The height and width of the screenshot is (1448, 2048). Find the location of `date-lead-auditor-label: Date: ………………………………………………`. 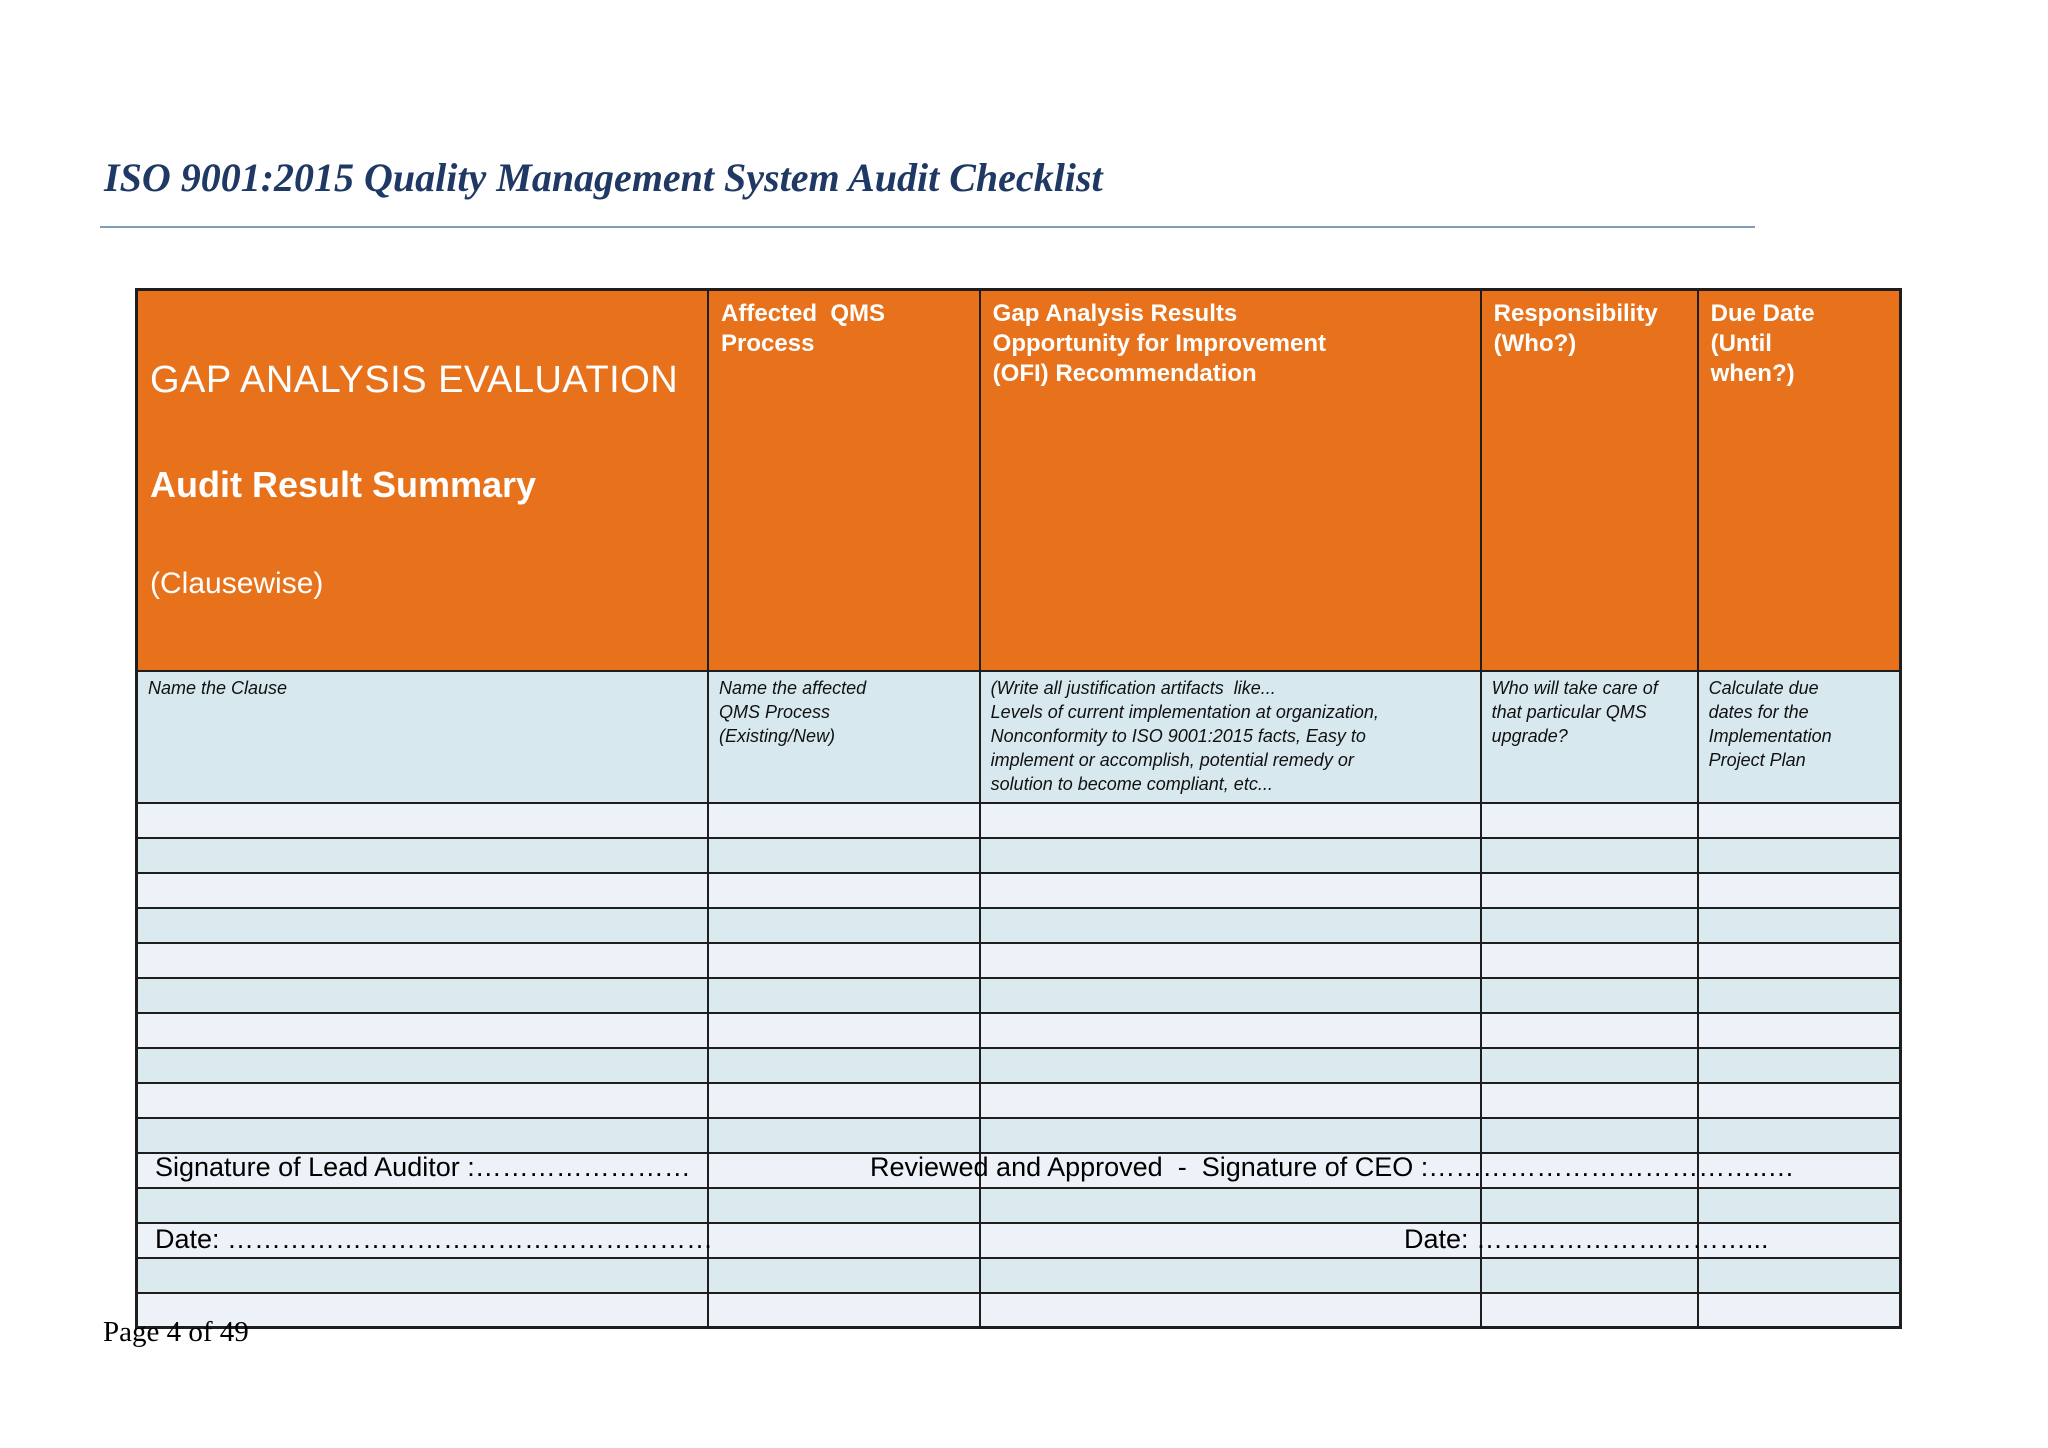

date-lead-auditor-label: Date: ……………………………………………… is located at coordinates (434, 1239).